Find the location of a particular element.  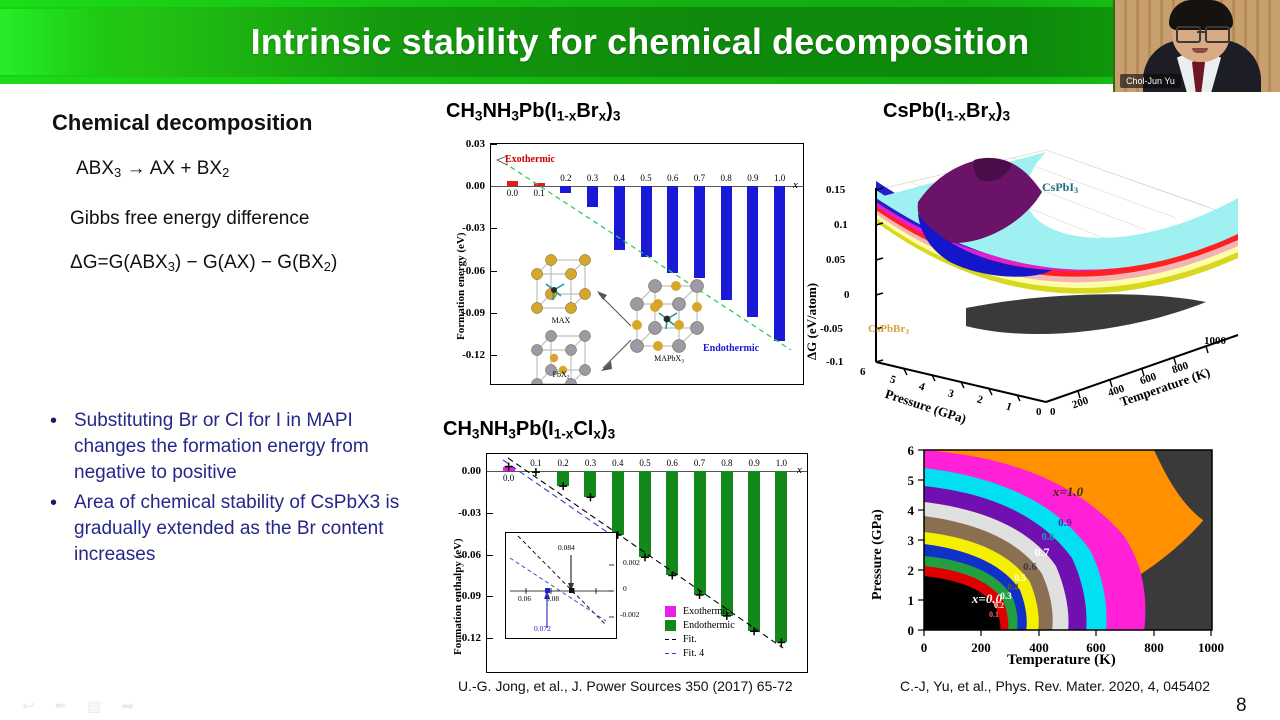

figure-title-mapcl: CH3NH3Pb(I1-xClx)3 is located at coordinates (529, 430).